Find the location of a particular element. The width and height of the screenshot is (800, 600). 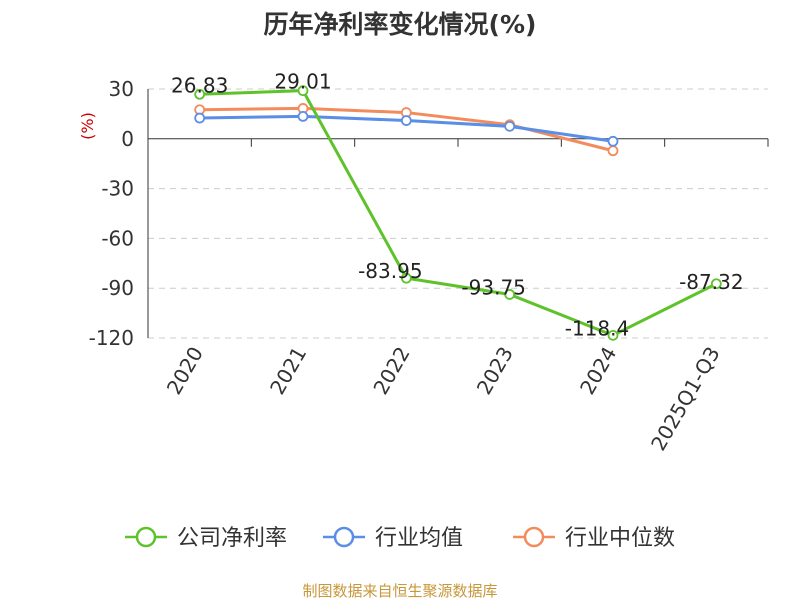

legend-label: 公司净利率 is located at coordinates (232, 538).